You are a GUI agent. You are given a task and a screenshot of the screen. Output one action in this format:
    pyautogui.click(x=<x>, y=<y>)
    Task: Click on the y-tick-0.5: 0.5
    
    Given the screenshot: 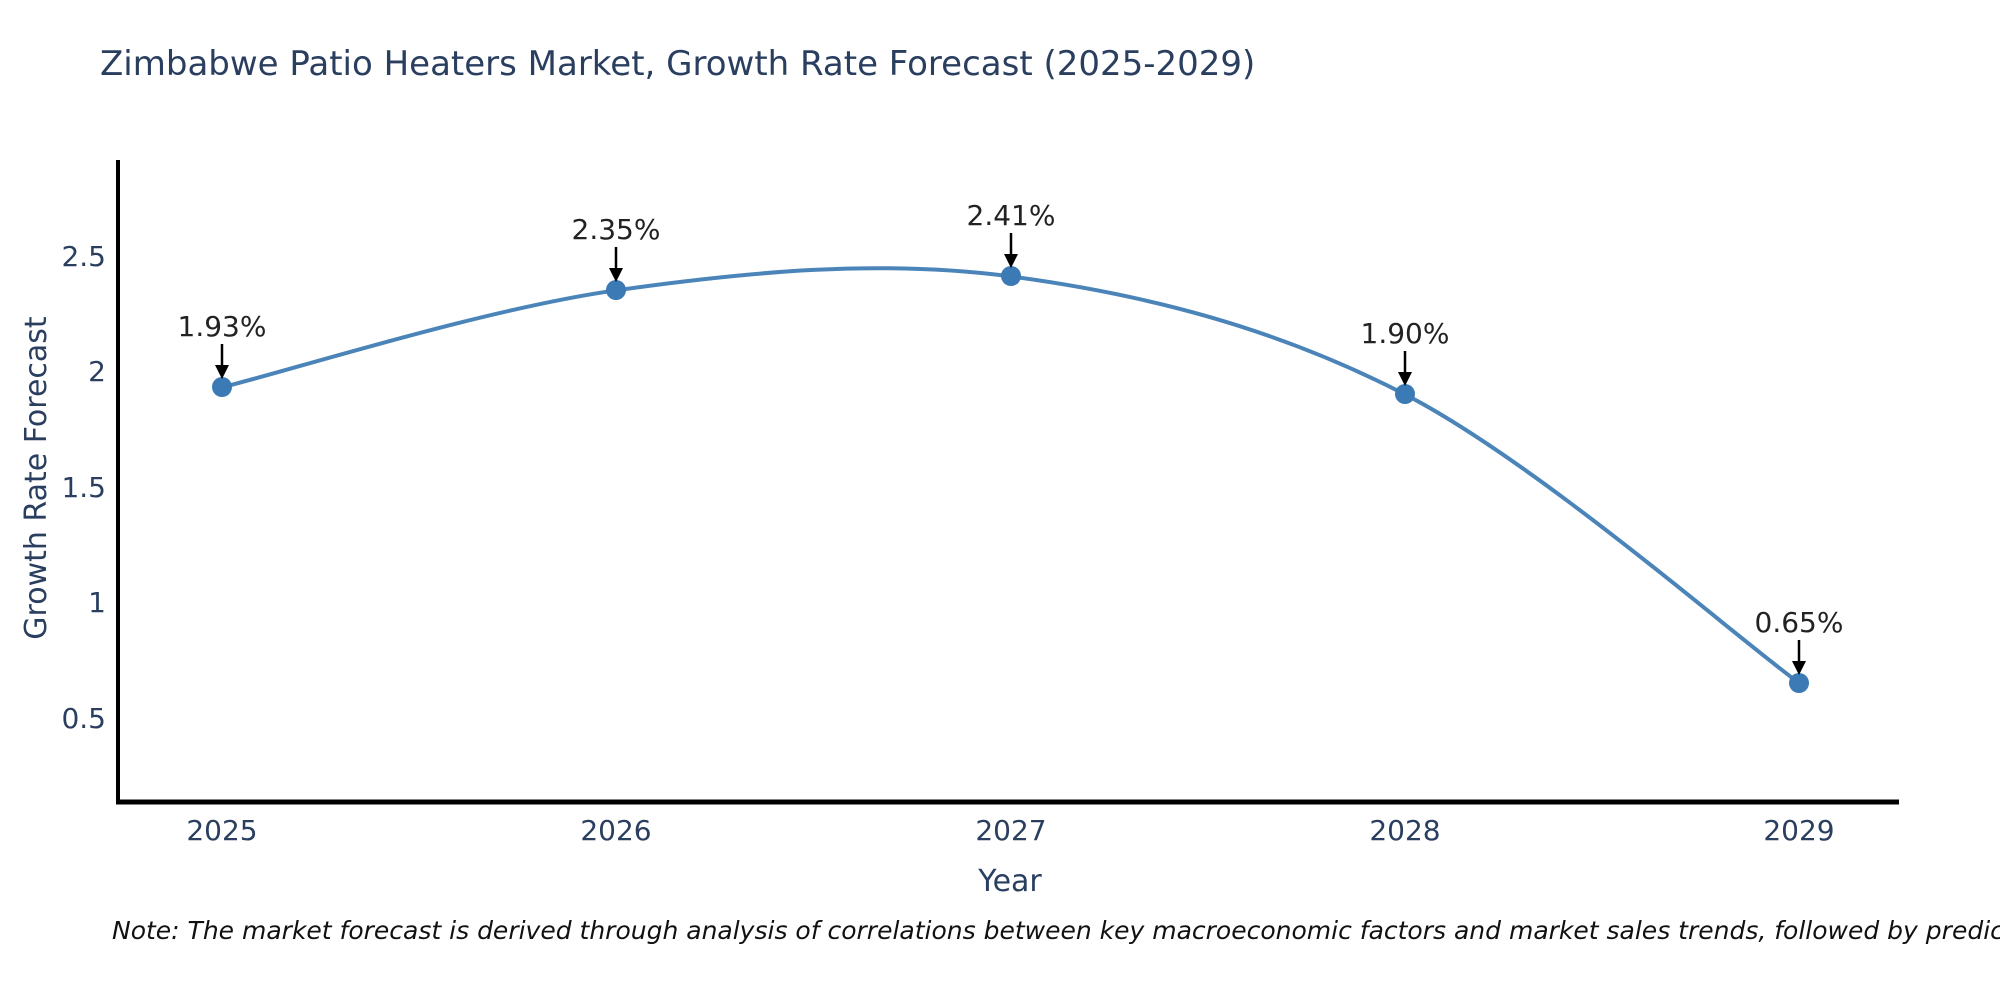 What is the action you would take?
    pyautogui.click(x=83, y=718)
    